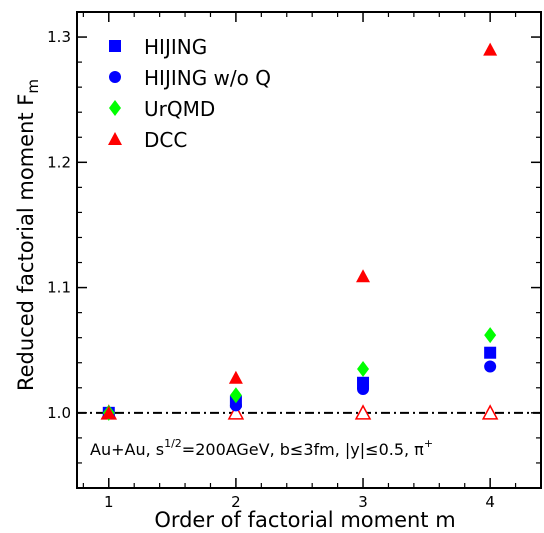 This screenshot has width=544, height=533. What do you see at coordinates (189, 93) in the screenshot?
I see `legend: HIJING HIJING w/o Q UrQMD DCC` at bounding box center [189, 93].